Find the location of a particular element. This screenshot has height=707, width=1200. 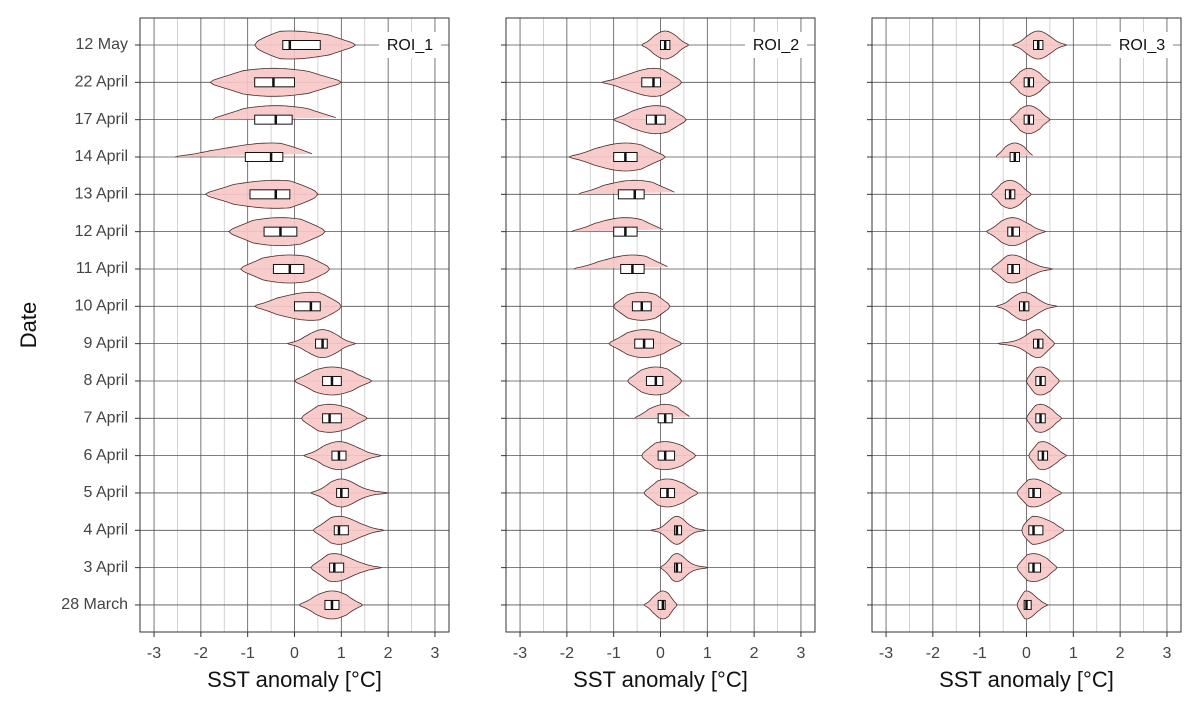

y-tick-label: 3 April is located at coordinates (106, 567).